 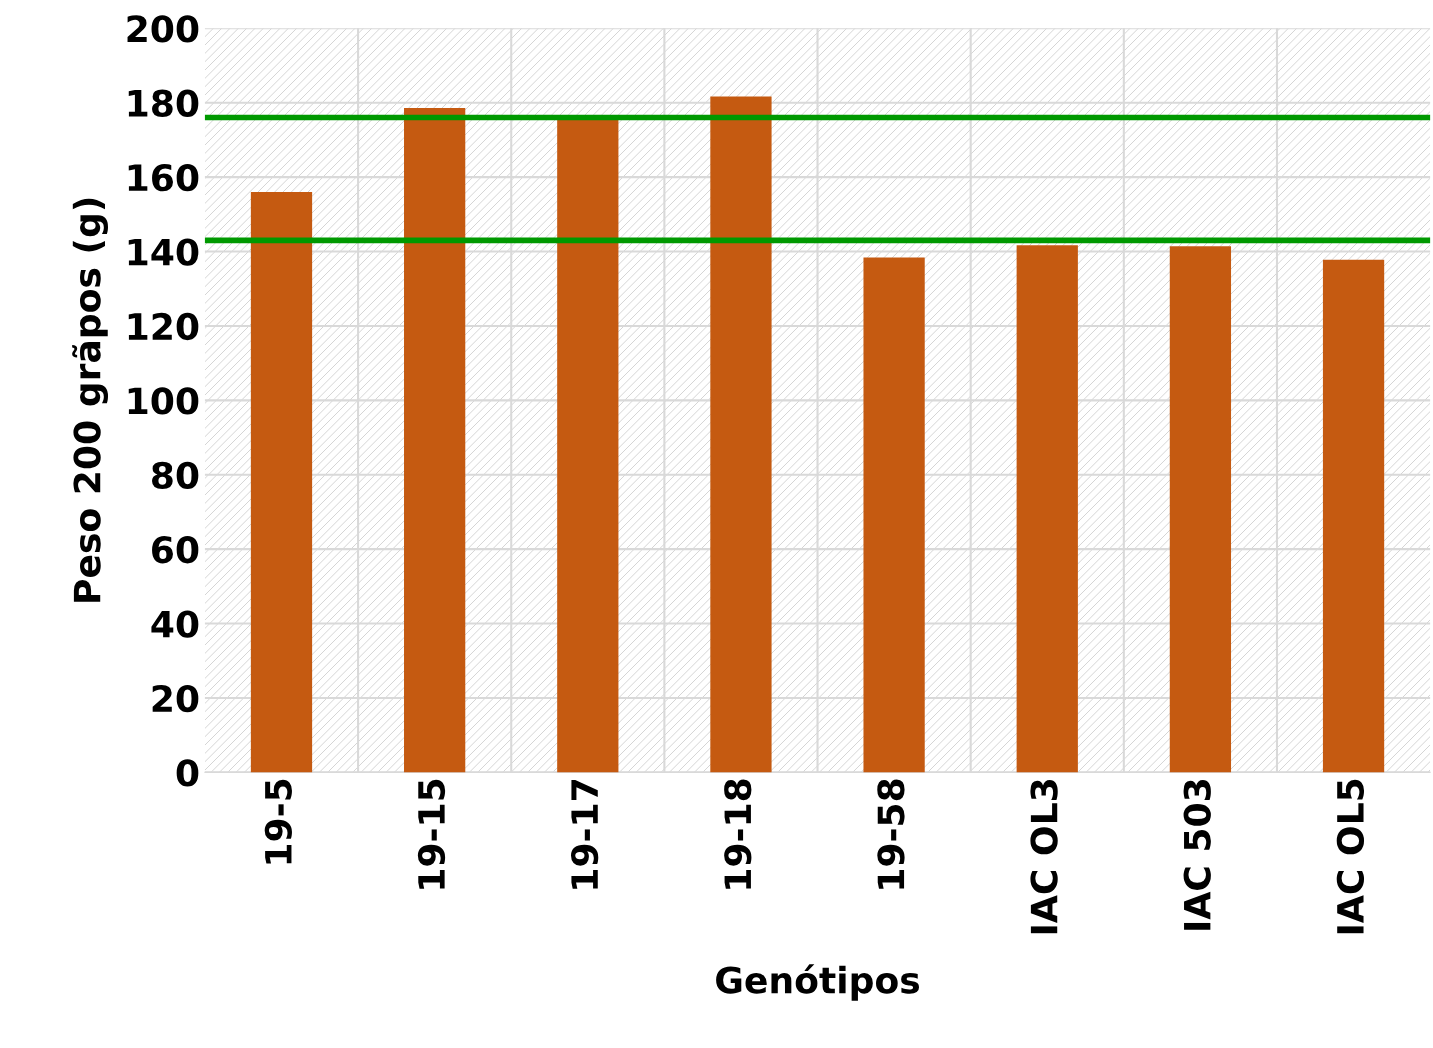 I want to click on y-tick-label: 180, so click(x=163, y=103).